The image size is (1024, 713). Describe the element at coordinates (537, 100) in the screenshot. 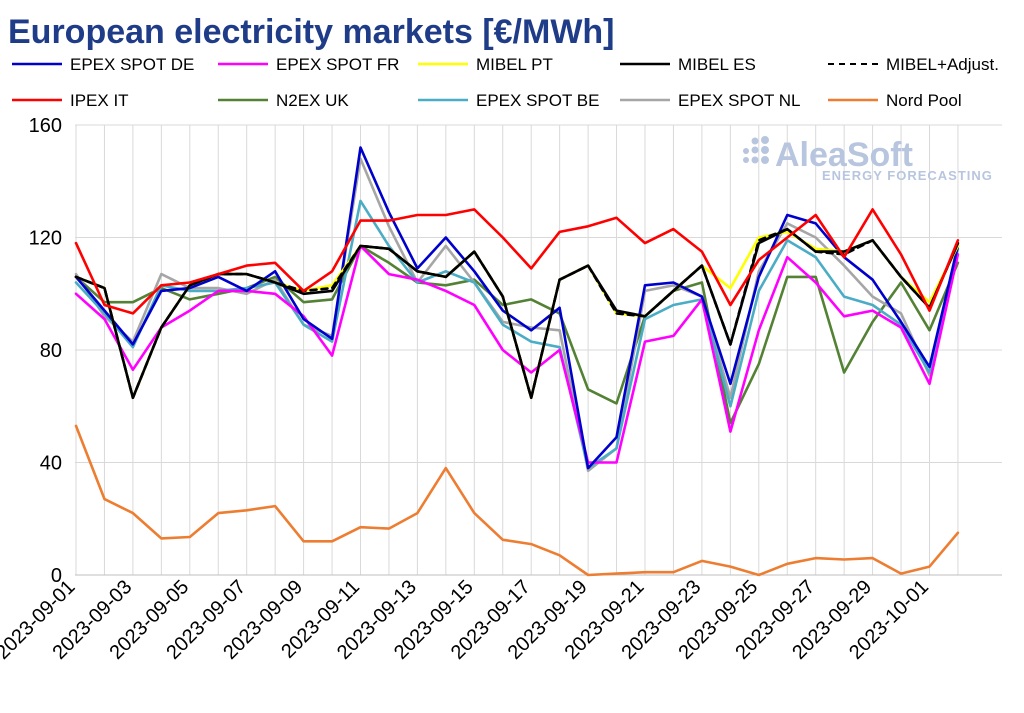

I see `legend-label: EPEX SPOT BE` at that location.